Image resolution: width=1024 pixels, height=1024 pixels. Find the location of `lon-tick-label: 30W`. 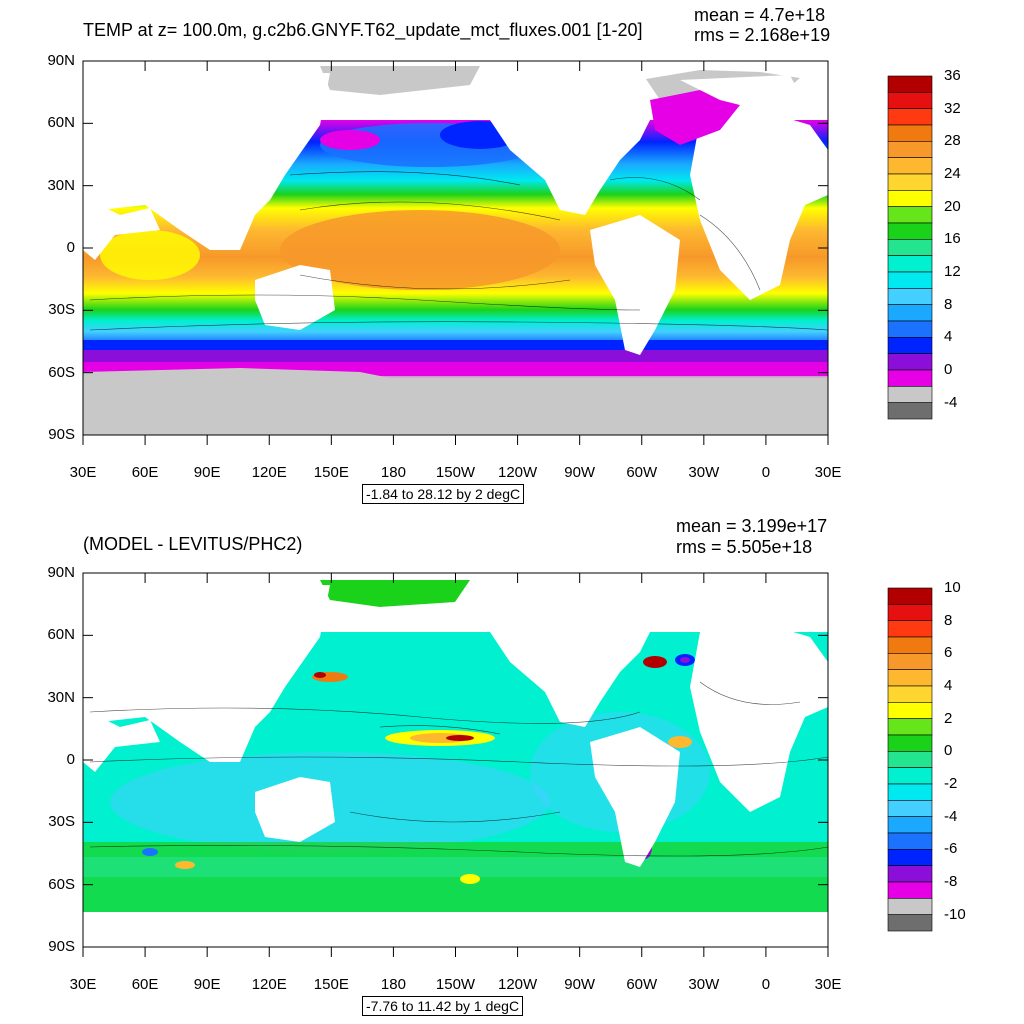

lon-tick-label: 30W is located at coordinates (704, 984).